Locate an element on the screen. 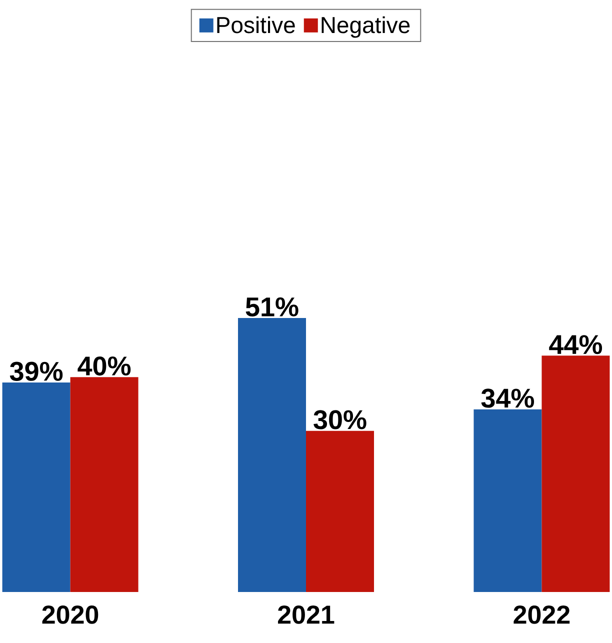  data-label: 51% is located at coordinates (272, 306).